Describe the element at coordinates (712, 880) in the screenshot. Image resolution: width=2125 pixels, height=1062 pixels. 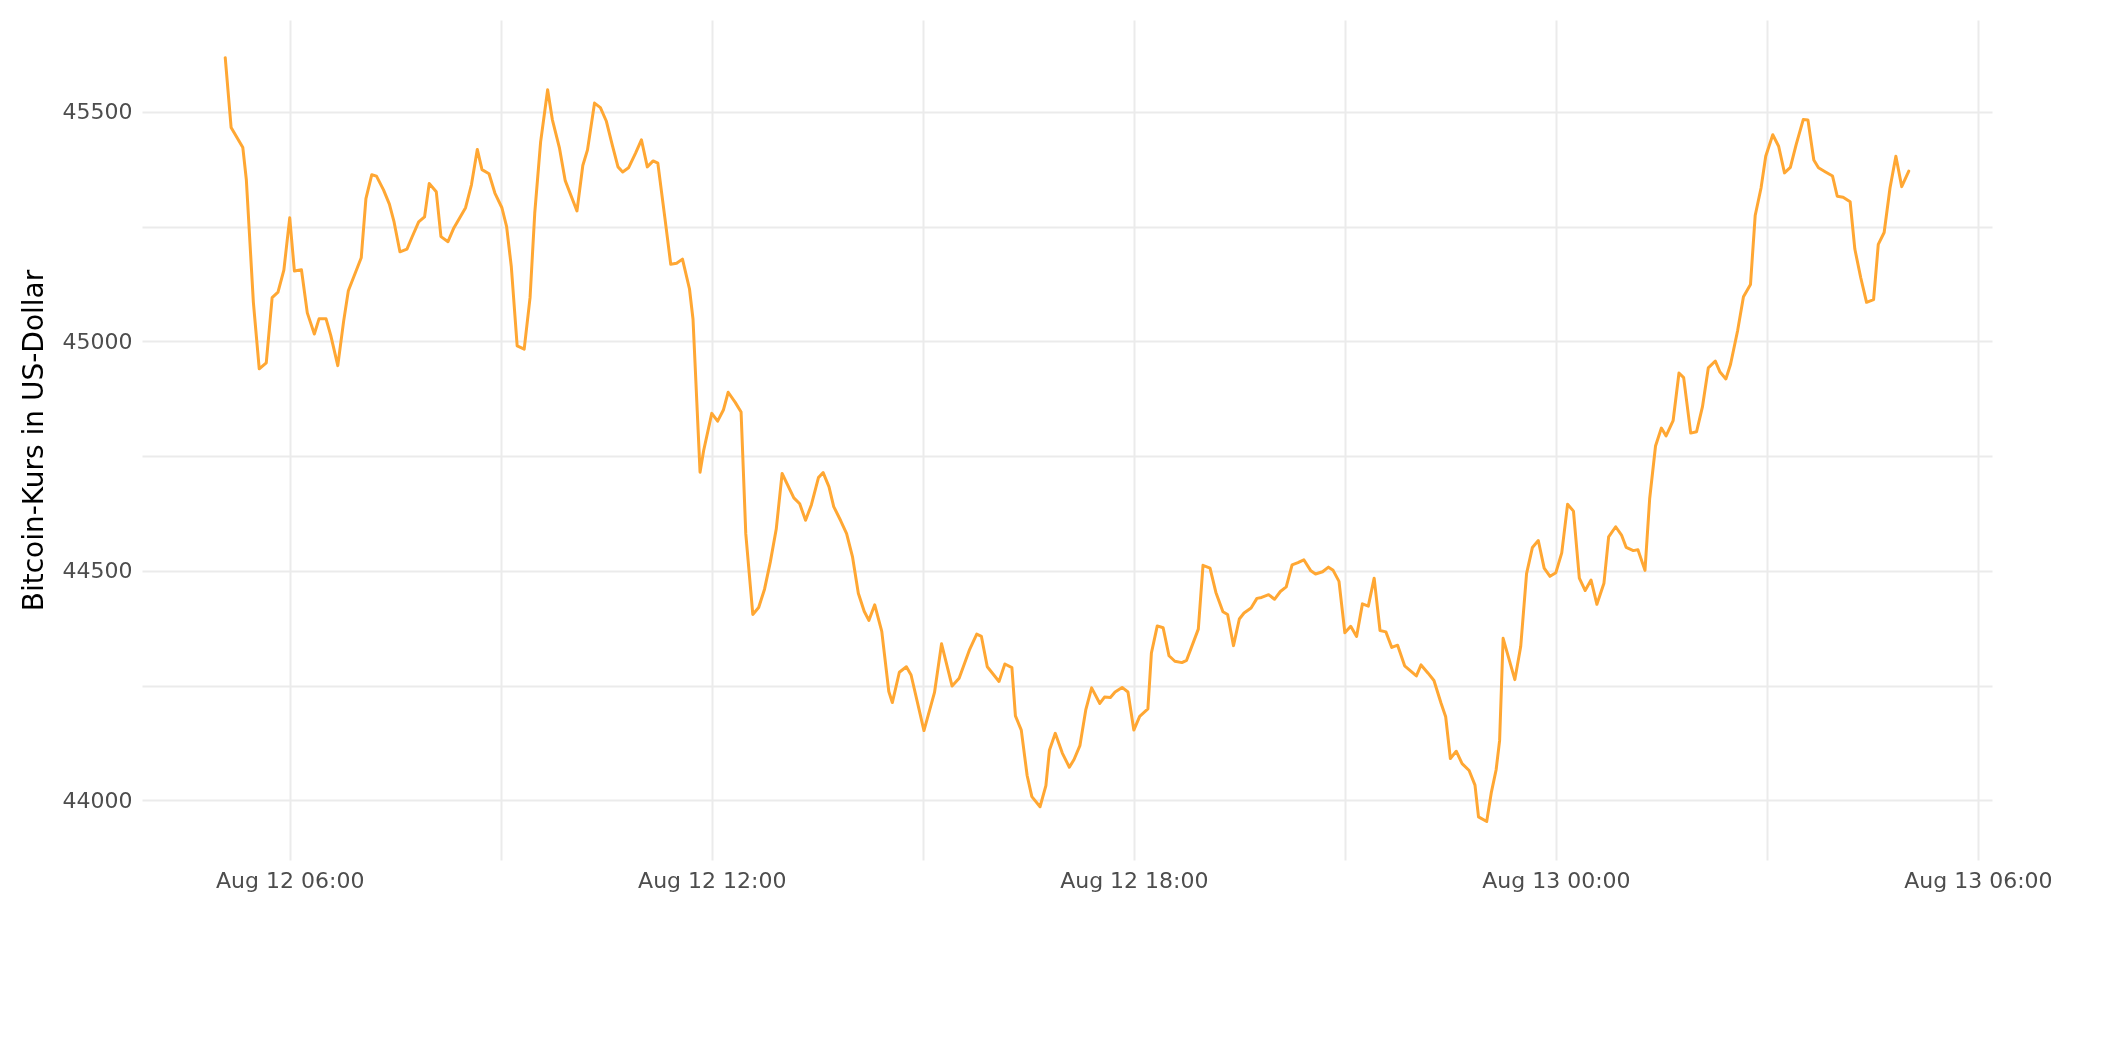
I see `x-tick-label: Aug 12 12:00` at that location.